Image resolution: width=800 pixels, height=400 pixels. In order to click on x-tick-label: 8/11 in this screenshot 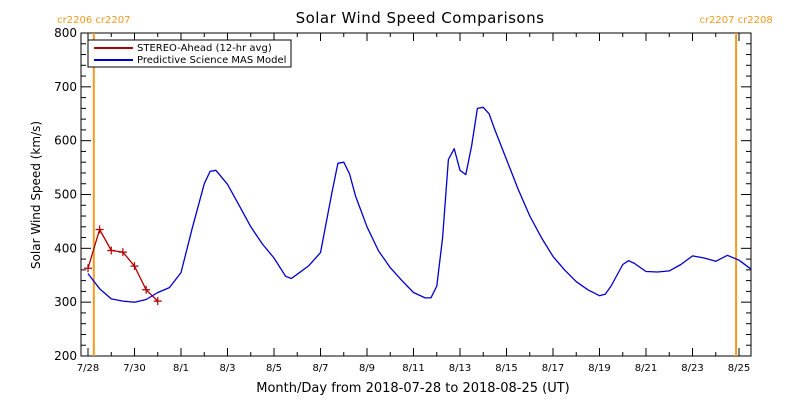, I will do `click(413, 368)`.